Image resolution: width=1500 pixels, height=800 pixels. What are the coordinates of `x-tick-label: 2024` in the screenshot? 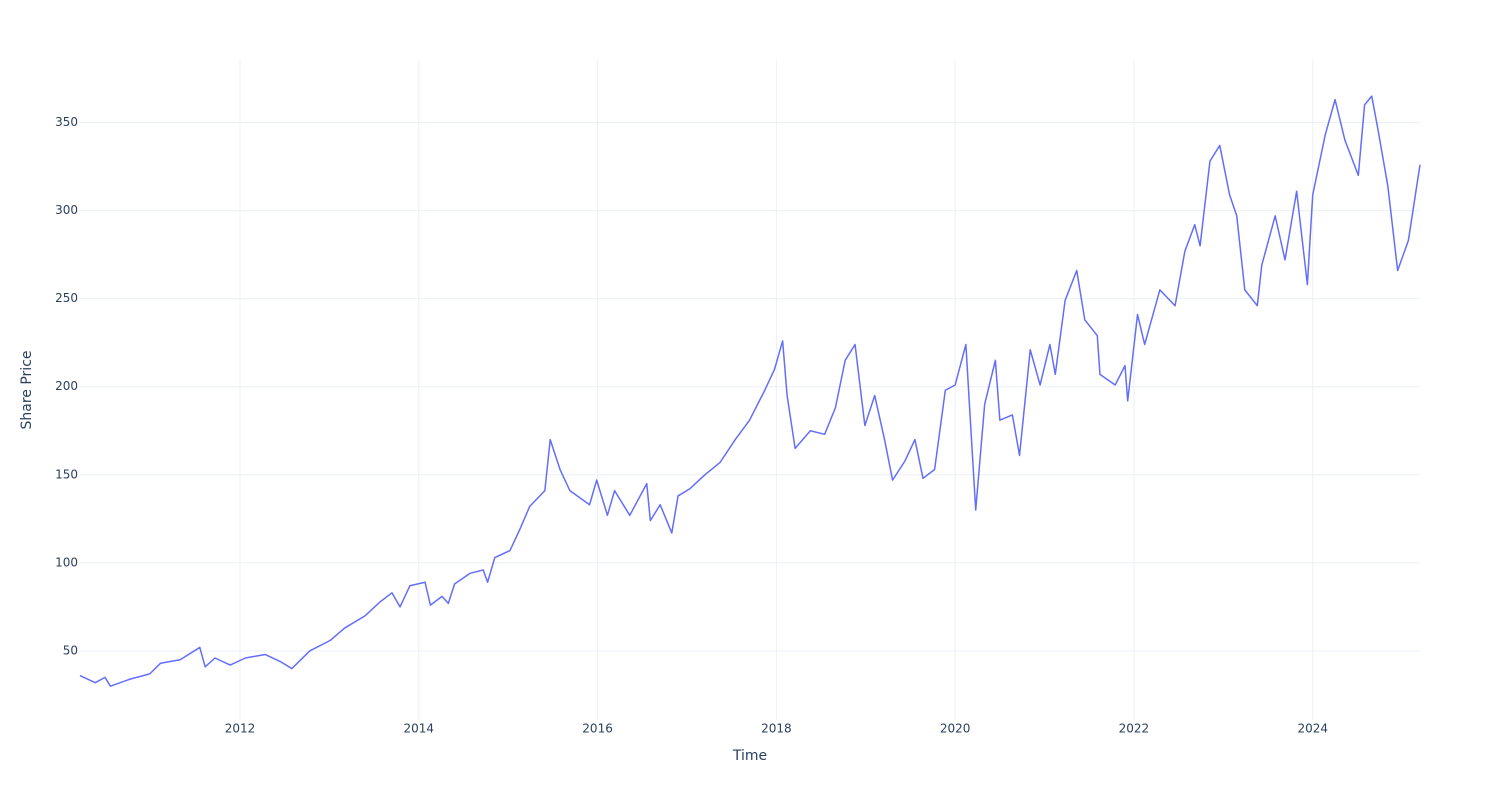 It's located at (1312, 729).